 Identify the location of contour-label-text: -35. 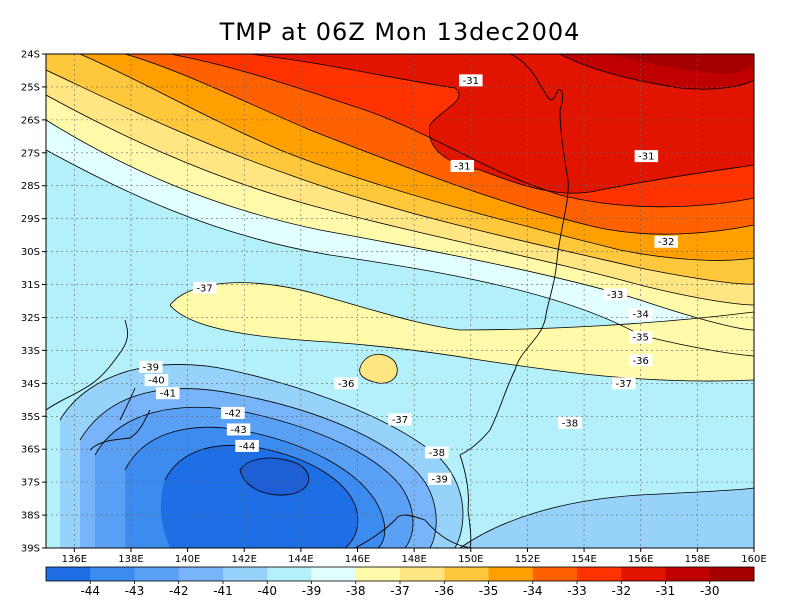
(641, 338).